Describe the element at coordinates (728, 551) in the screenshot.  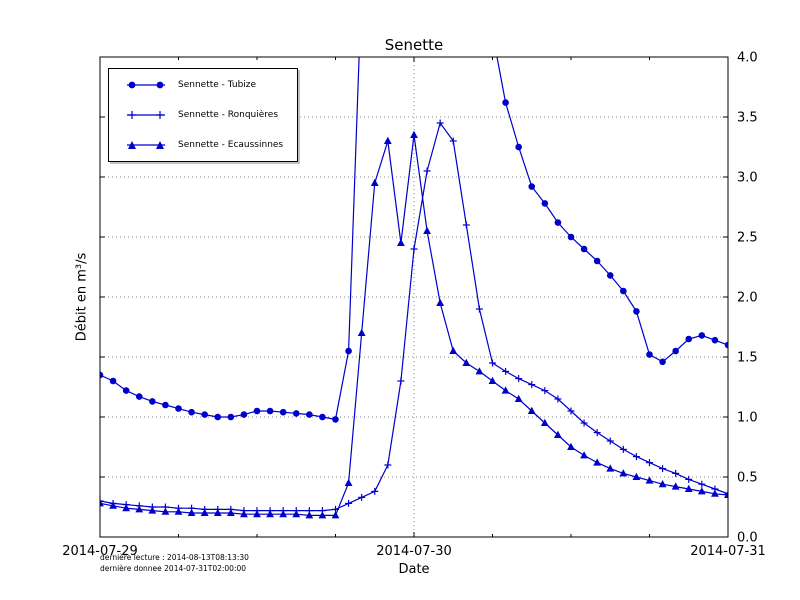
I see `svg-text: 2014-07-31` at that location.